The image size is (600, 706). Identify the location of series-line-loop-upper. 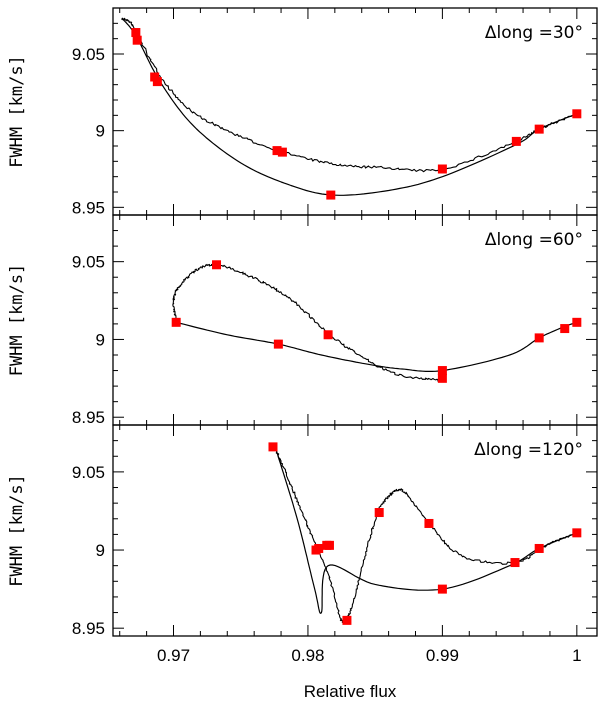
(308, 322).